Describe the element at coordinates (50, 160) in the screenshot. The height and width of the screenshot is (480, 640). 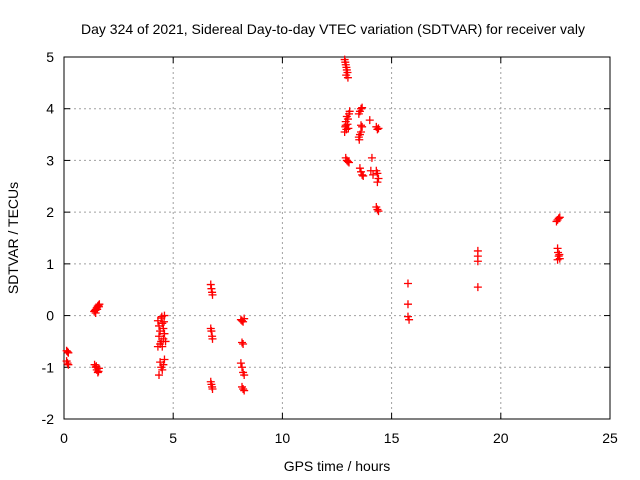
I see `y-tick-label: 3` at that location.